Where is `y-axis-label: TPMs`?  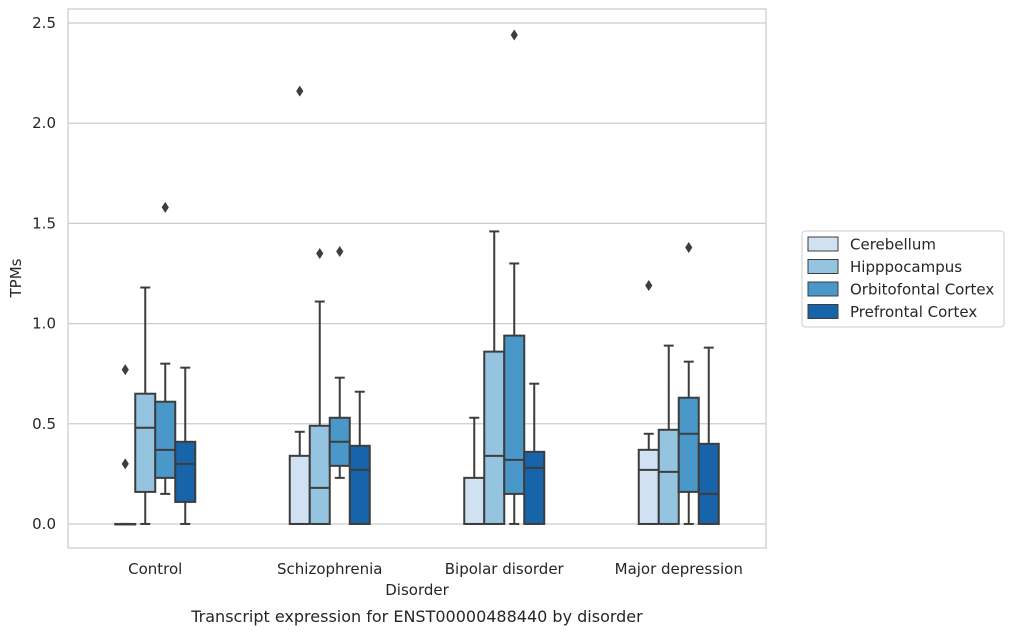 y-axis-label: TPMs is located at coordinates (16, 278).